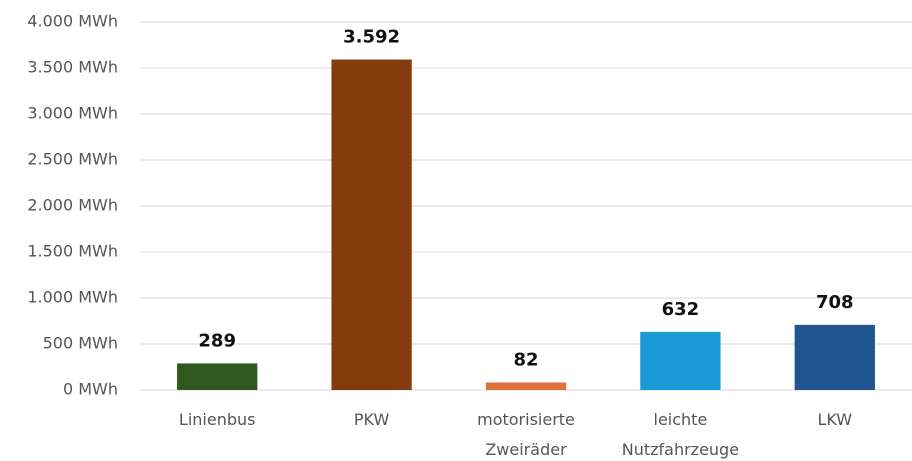 The image size is (912, 461). I want to click on y-tick-label: 2.000 MWh, so click(72, 205).